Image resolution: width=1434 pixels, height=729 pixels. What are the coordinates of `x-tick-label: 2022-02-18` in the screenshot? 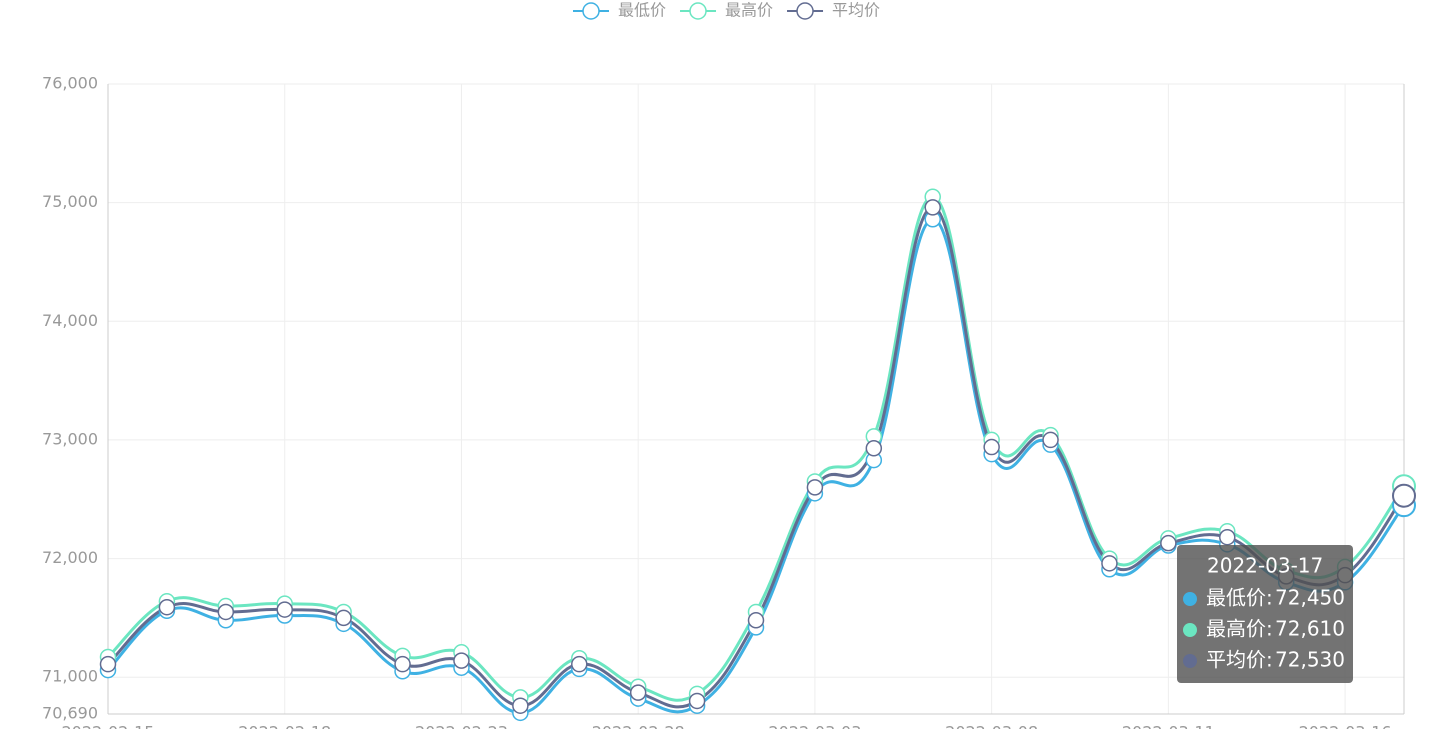 It's located at (284, 726).